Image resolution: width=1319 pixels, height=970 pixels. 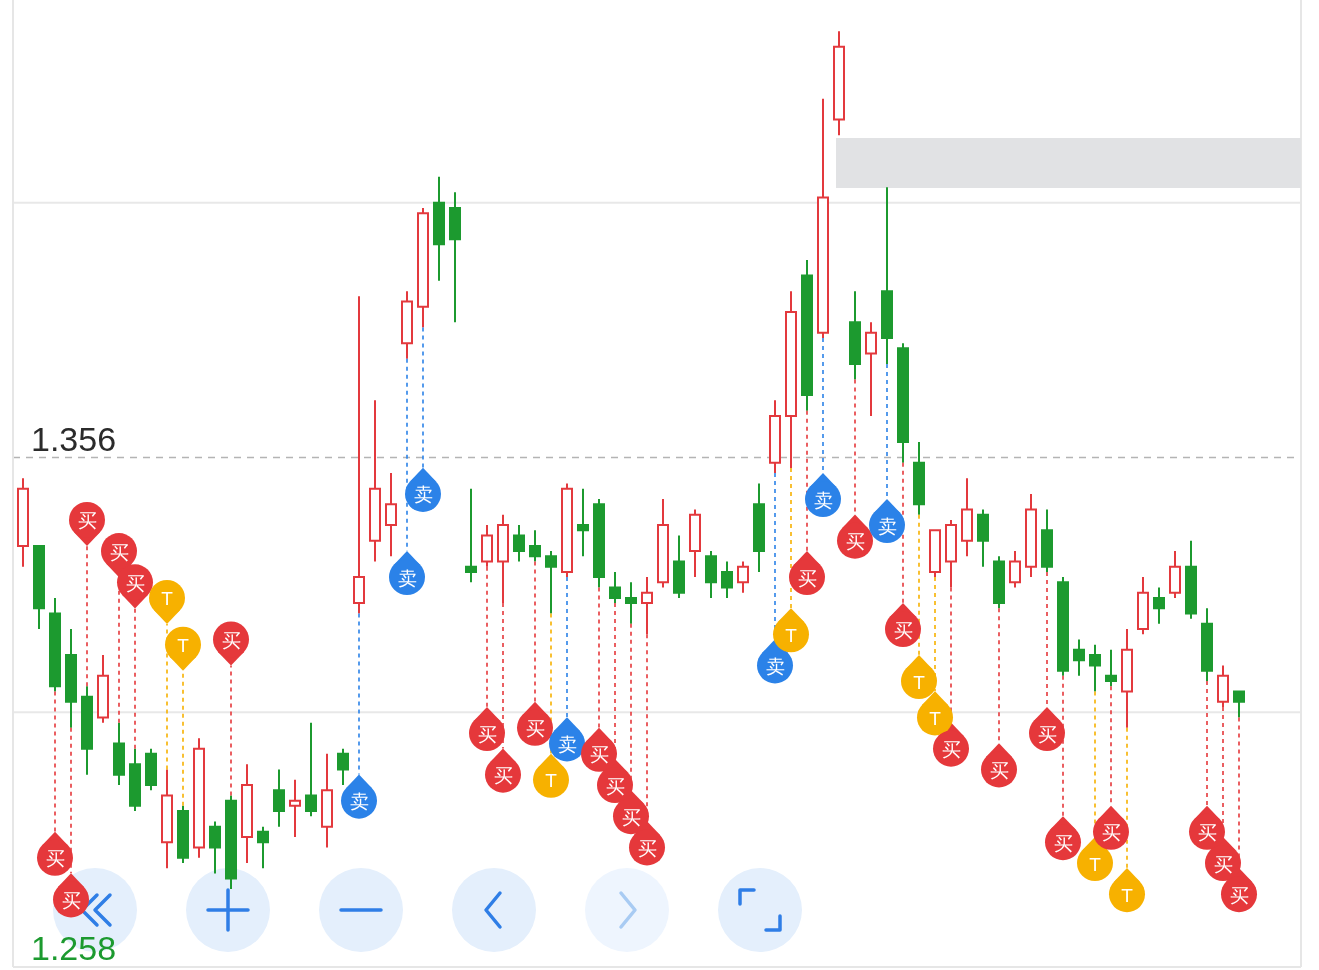 What do you see at coordinates (74, 948) in the screenshot?
I see `y-tick-label: 1.258` at bounding box center [74, 948].